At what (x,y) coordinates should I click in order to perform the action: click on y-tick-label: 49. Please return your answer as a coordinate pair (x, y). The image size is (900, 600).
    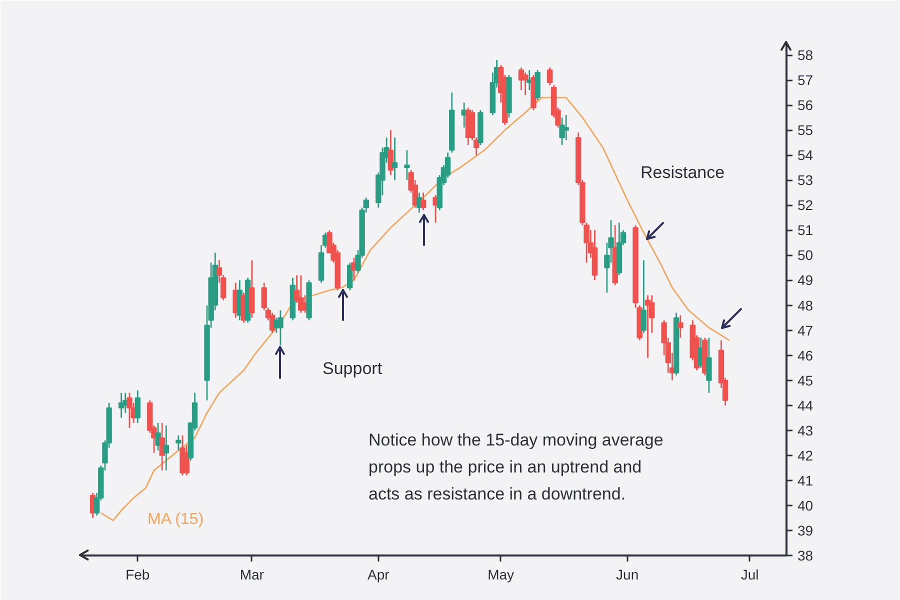
    Looking at the image, I should click on (806, 280).